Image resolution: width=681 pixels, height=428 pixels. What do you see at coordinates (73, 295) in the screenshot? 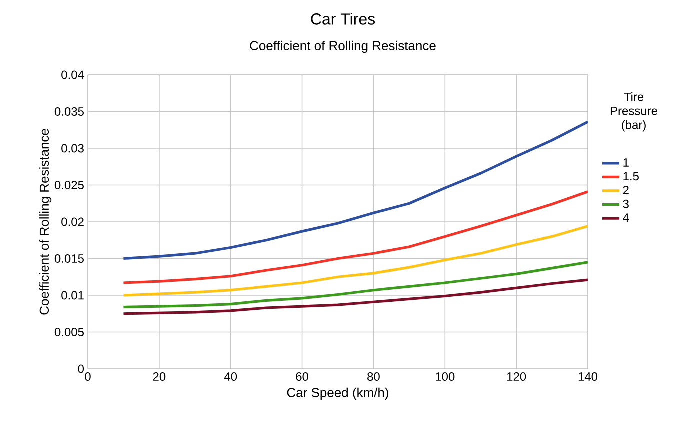
I see `y-tick-label: 0.01` at bounding box center [73, 295].